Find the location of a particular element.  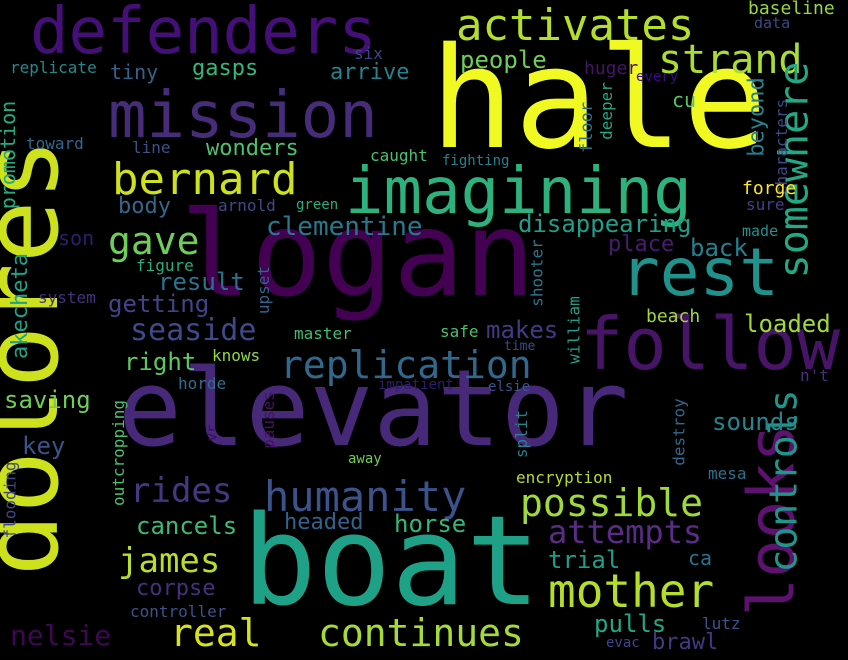

word: people is located at coordinates (503, 60).